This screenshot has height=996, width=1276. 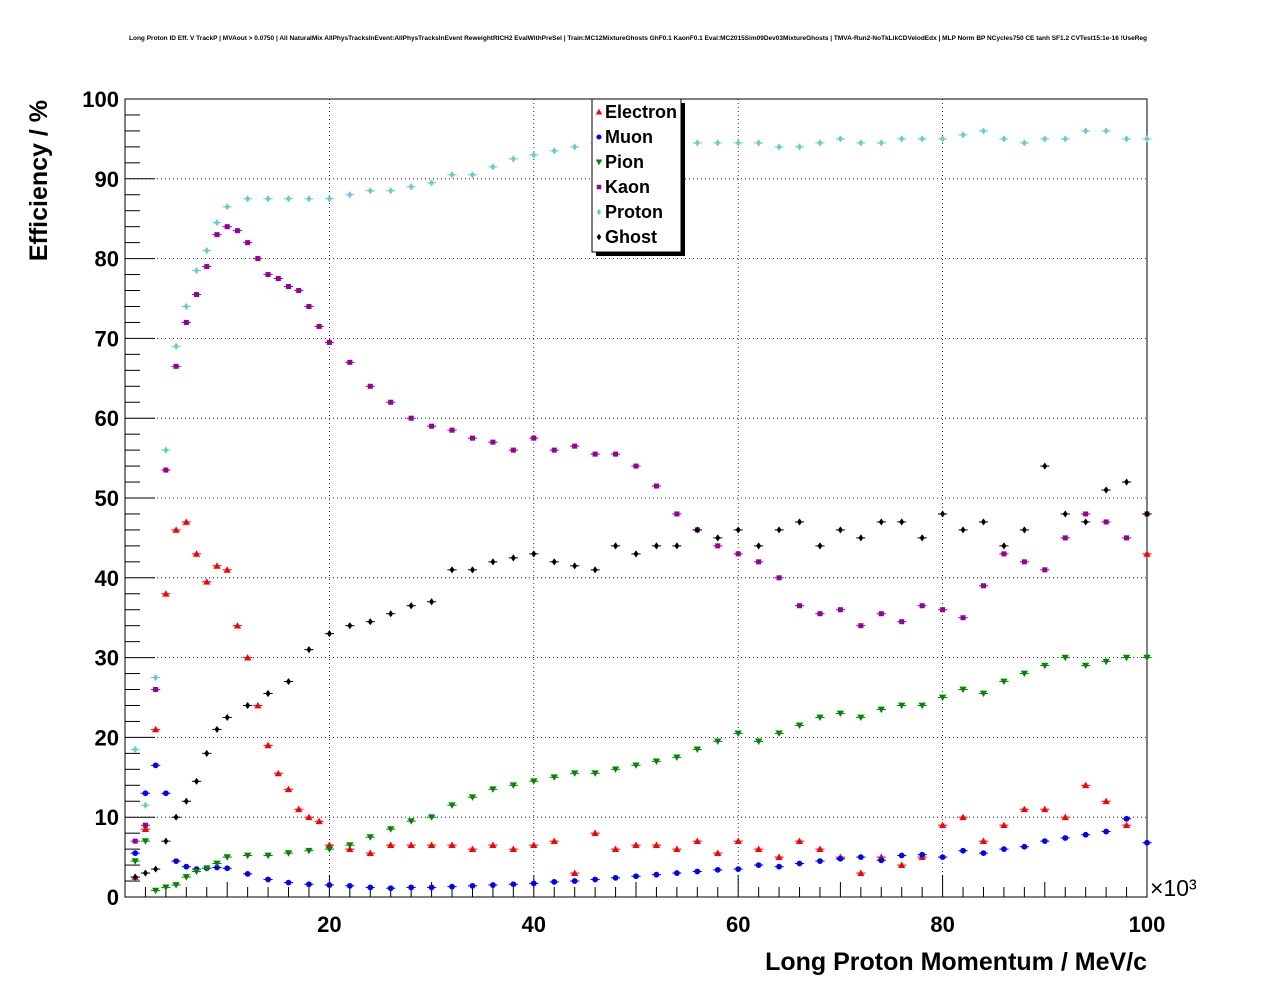 I want to click on x-axis-multiplier: ×10³, so click(x=1173, y=888).